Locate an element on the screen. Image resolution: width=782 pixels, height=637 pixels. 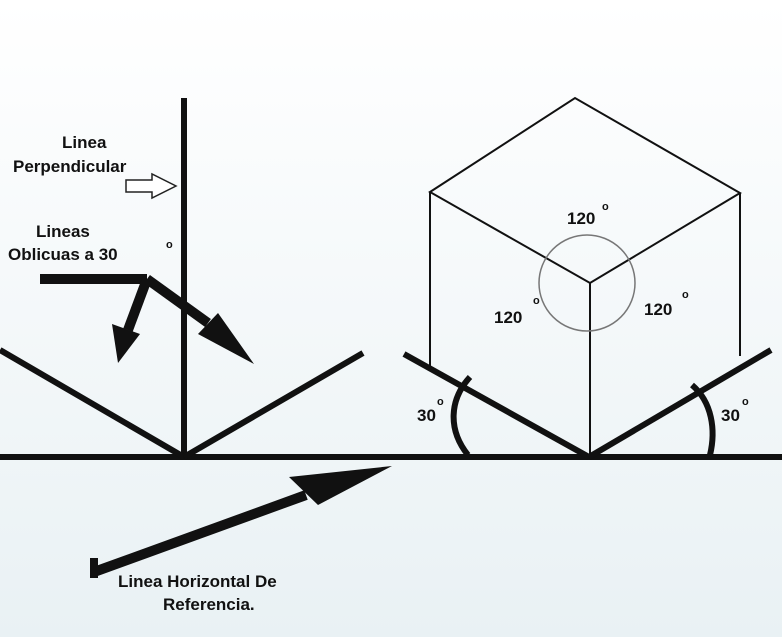
angle-base-left-value: 30 is located at coordinates (426, 415).